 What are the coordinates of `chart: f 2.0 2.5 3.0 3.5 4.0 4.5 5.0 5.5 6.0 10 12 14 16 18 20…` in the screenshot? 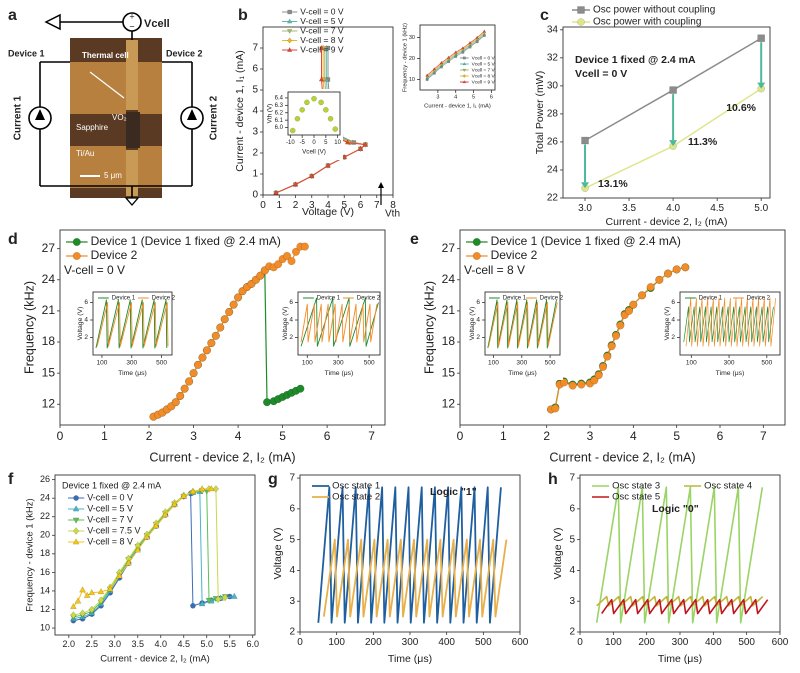 It's located at (133, 567).